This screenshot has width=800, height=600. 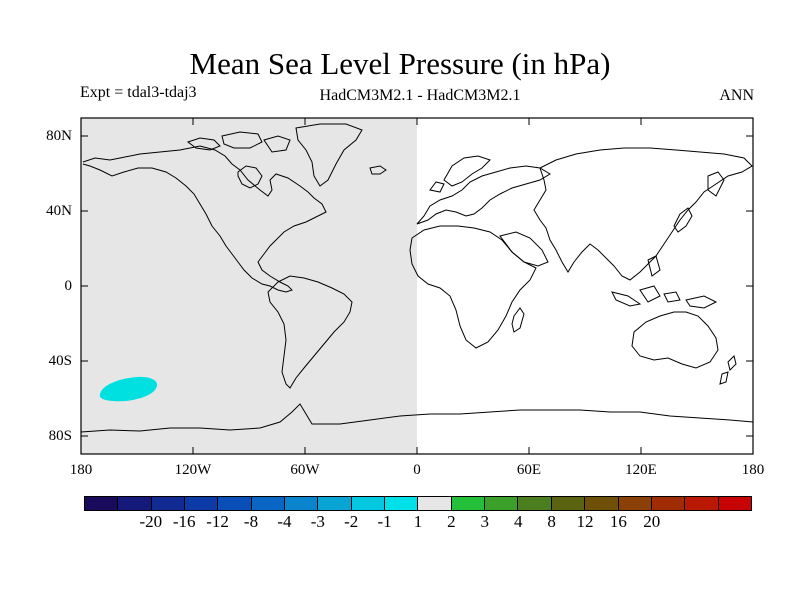 What do you see at coordinates (128, 389) in the screenshot?
I see `pressure-anomaly-patch` at bounding box center [128, 389].